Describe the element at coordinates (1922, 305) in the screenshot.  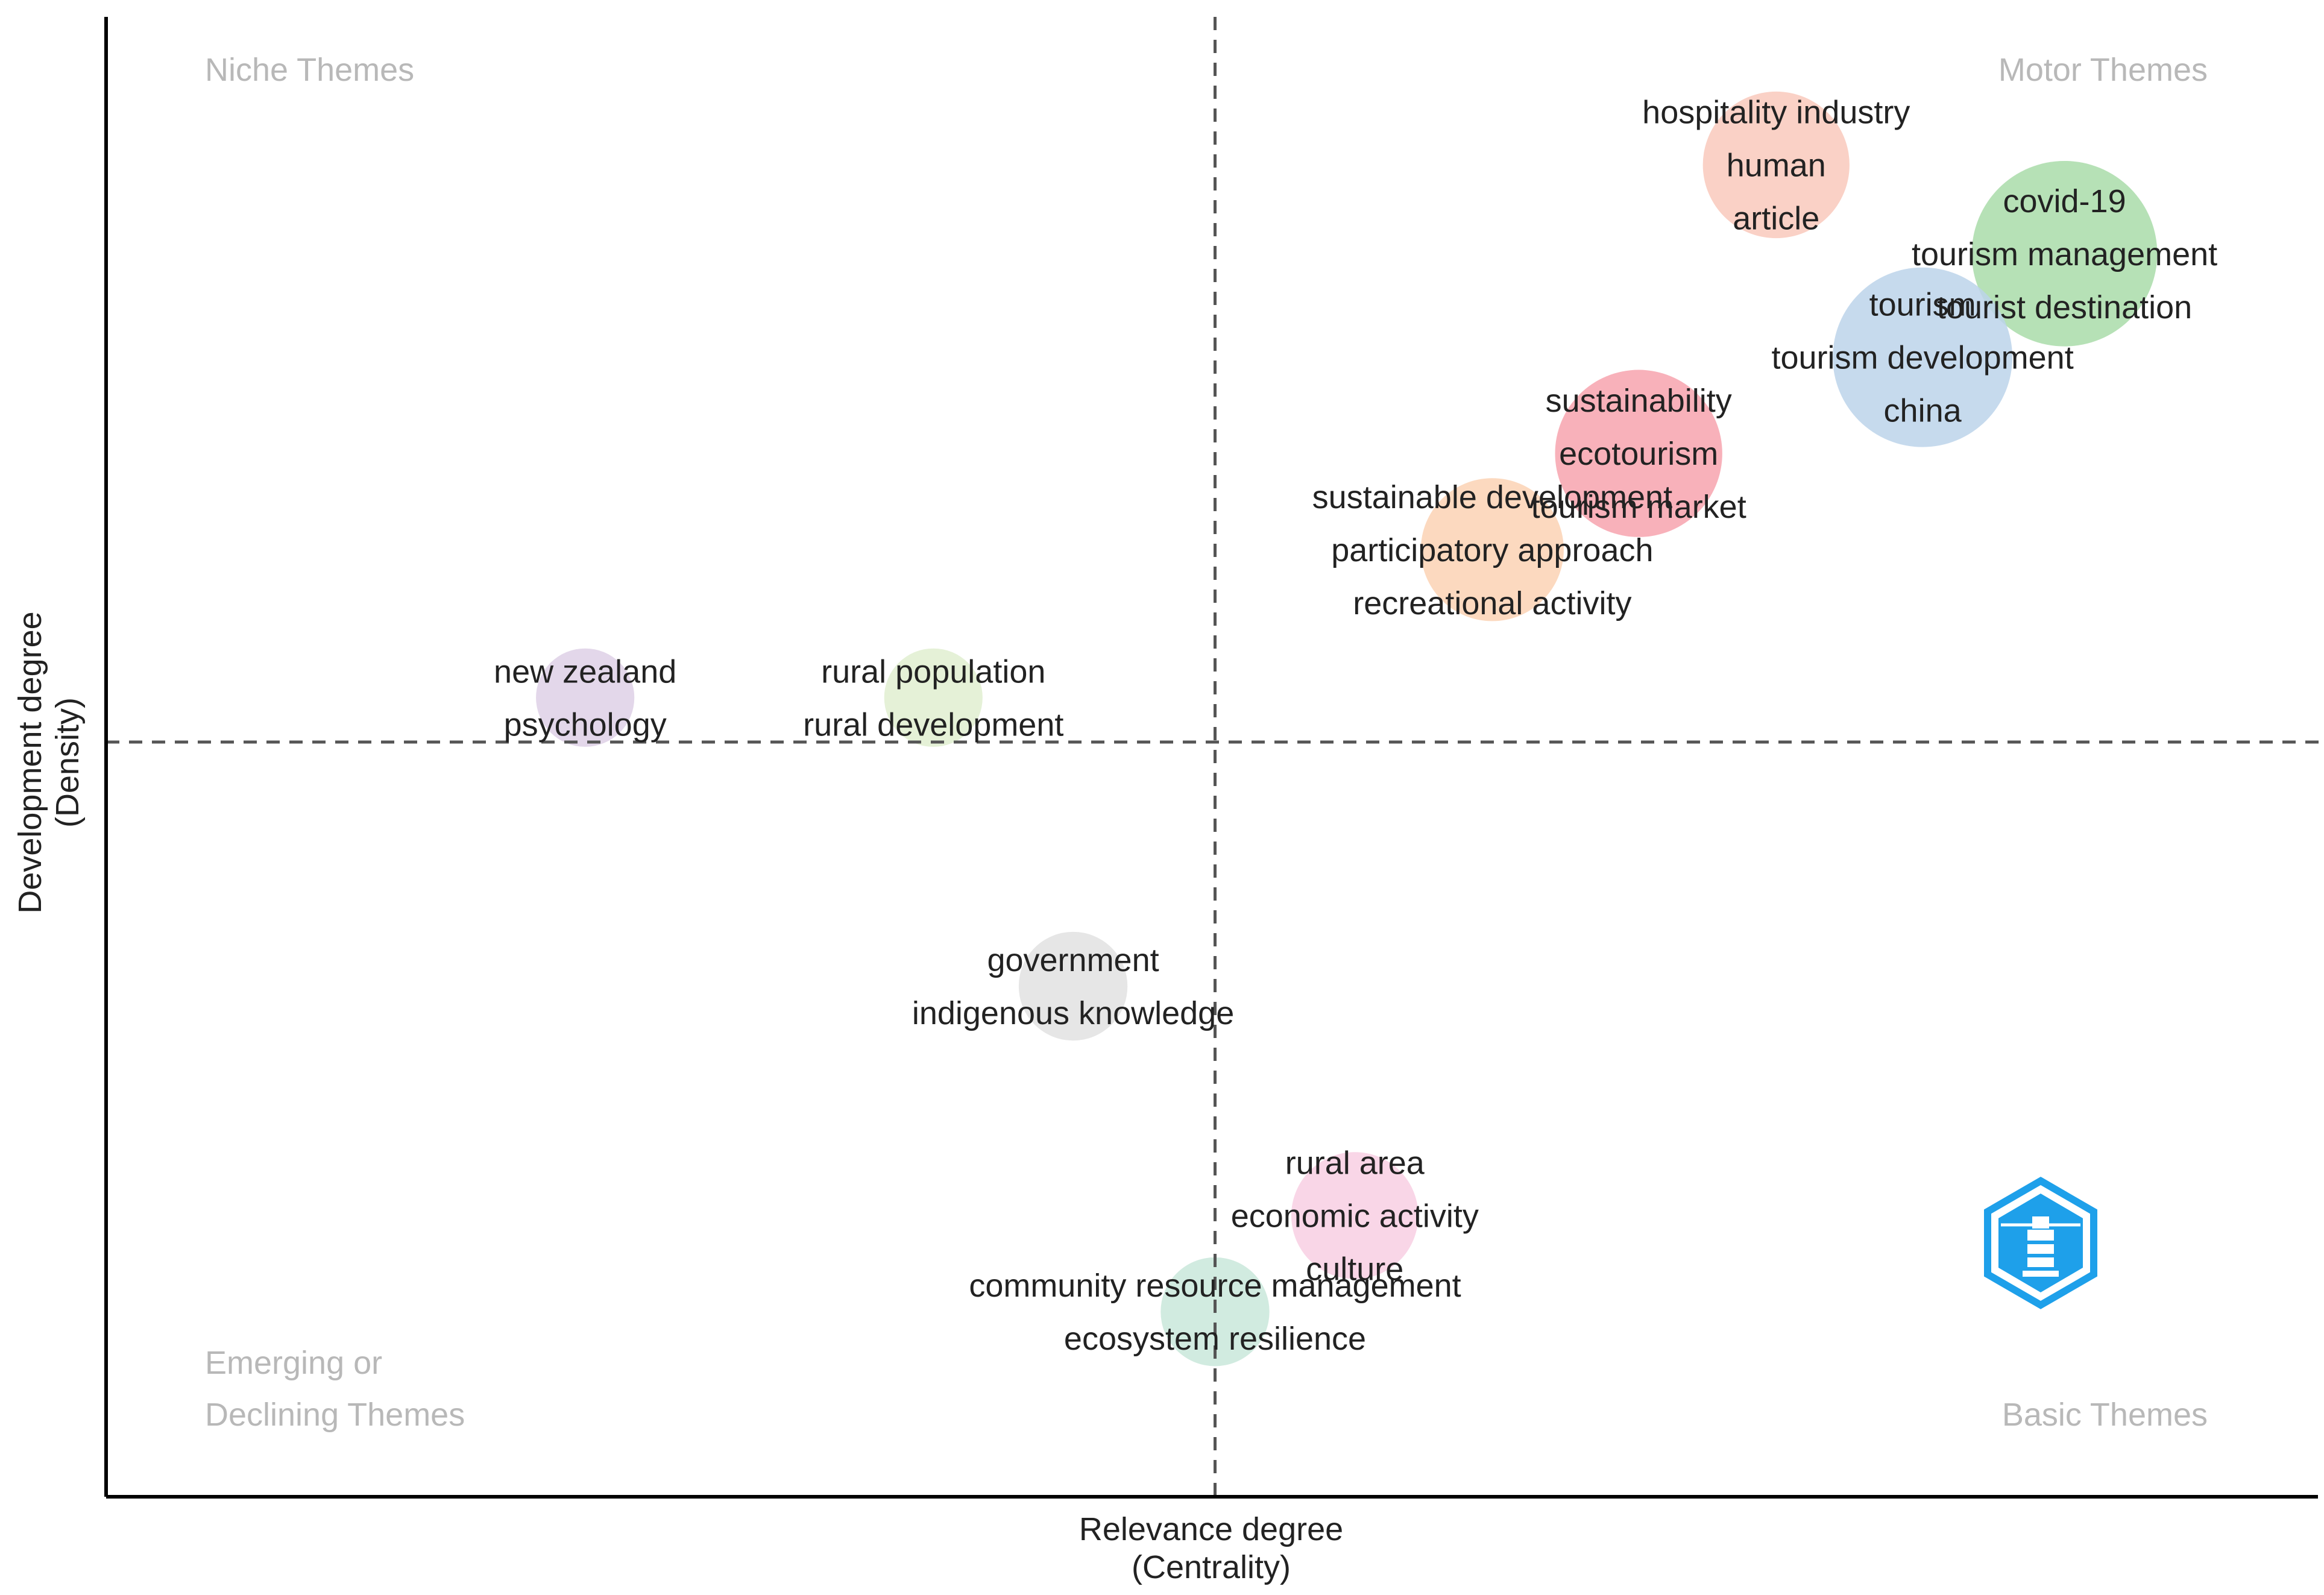
I see `cluster-label: tourism` at that location.